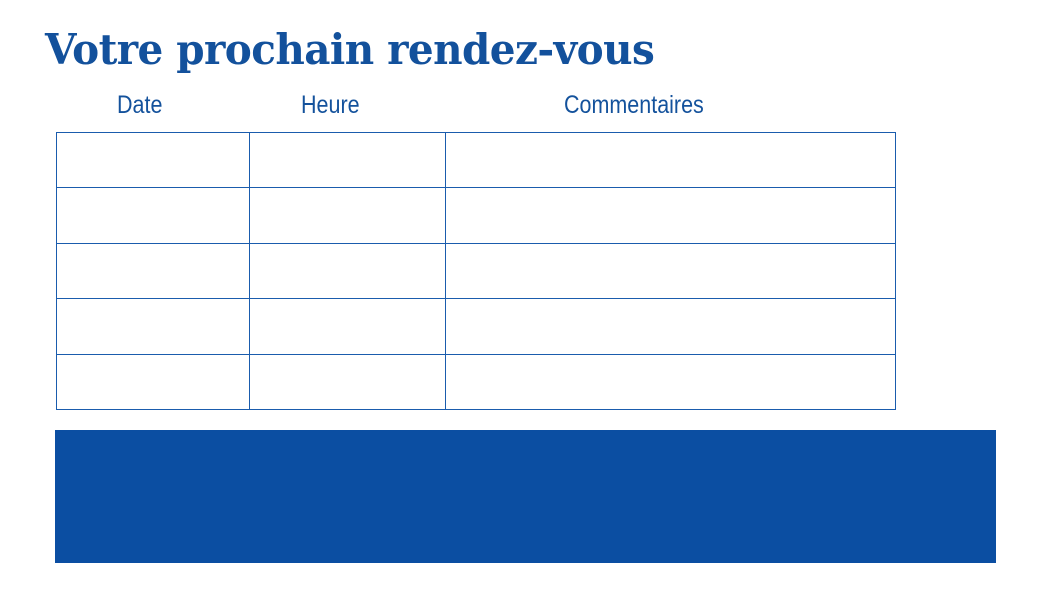 This screenshot has width=1050, height=600. I want to click on page-title: Votre prochain rendez-vous, so click(350, 49).